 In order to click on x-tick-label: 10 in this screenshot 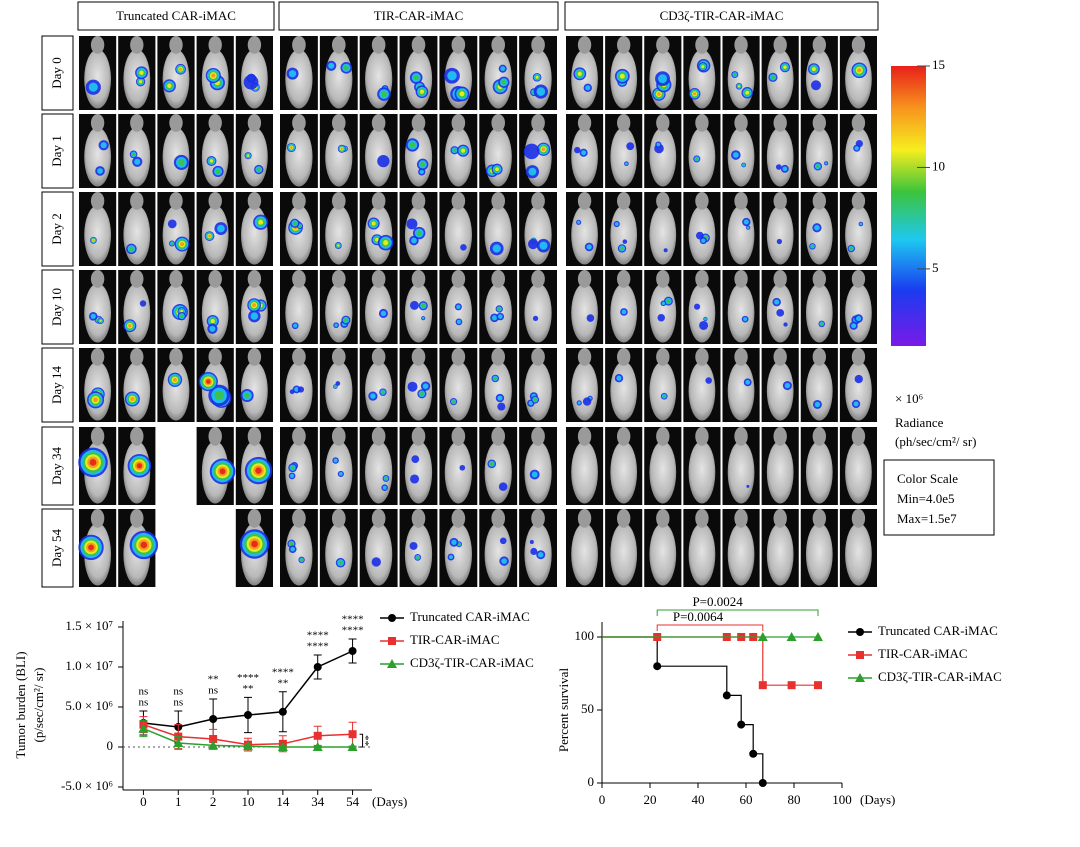, I will do `click(248, 801)`.